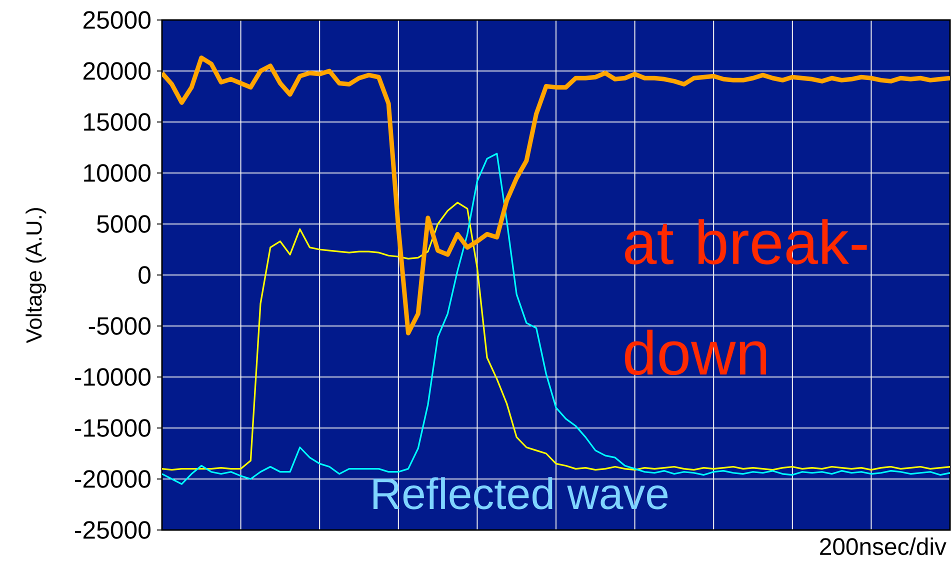  What do you see at coordinates (117, 122) in the screenshot?
I see `y-tick-label: 15000` at bounding box center [117, 122].